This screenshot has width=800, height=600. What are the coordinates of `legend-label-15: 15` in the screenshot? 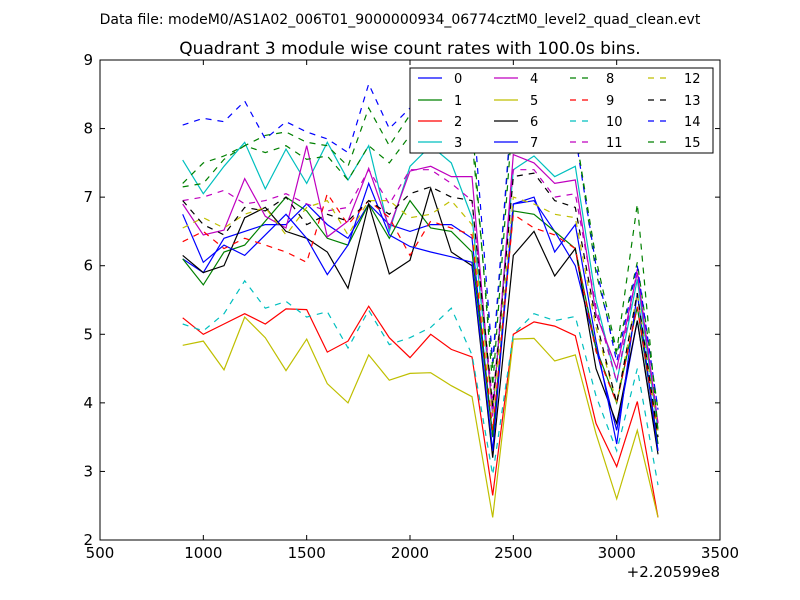 It's located at (692, 143).